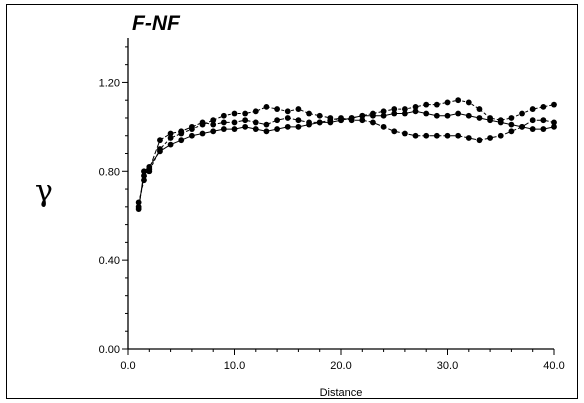  What do you see at coordinates (234, 366) in the screenshot?
I see `x-tick-label: 10.0` at bounding box center [234, 366].